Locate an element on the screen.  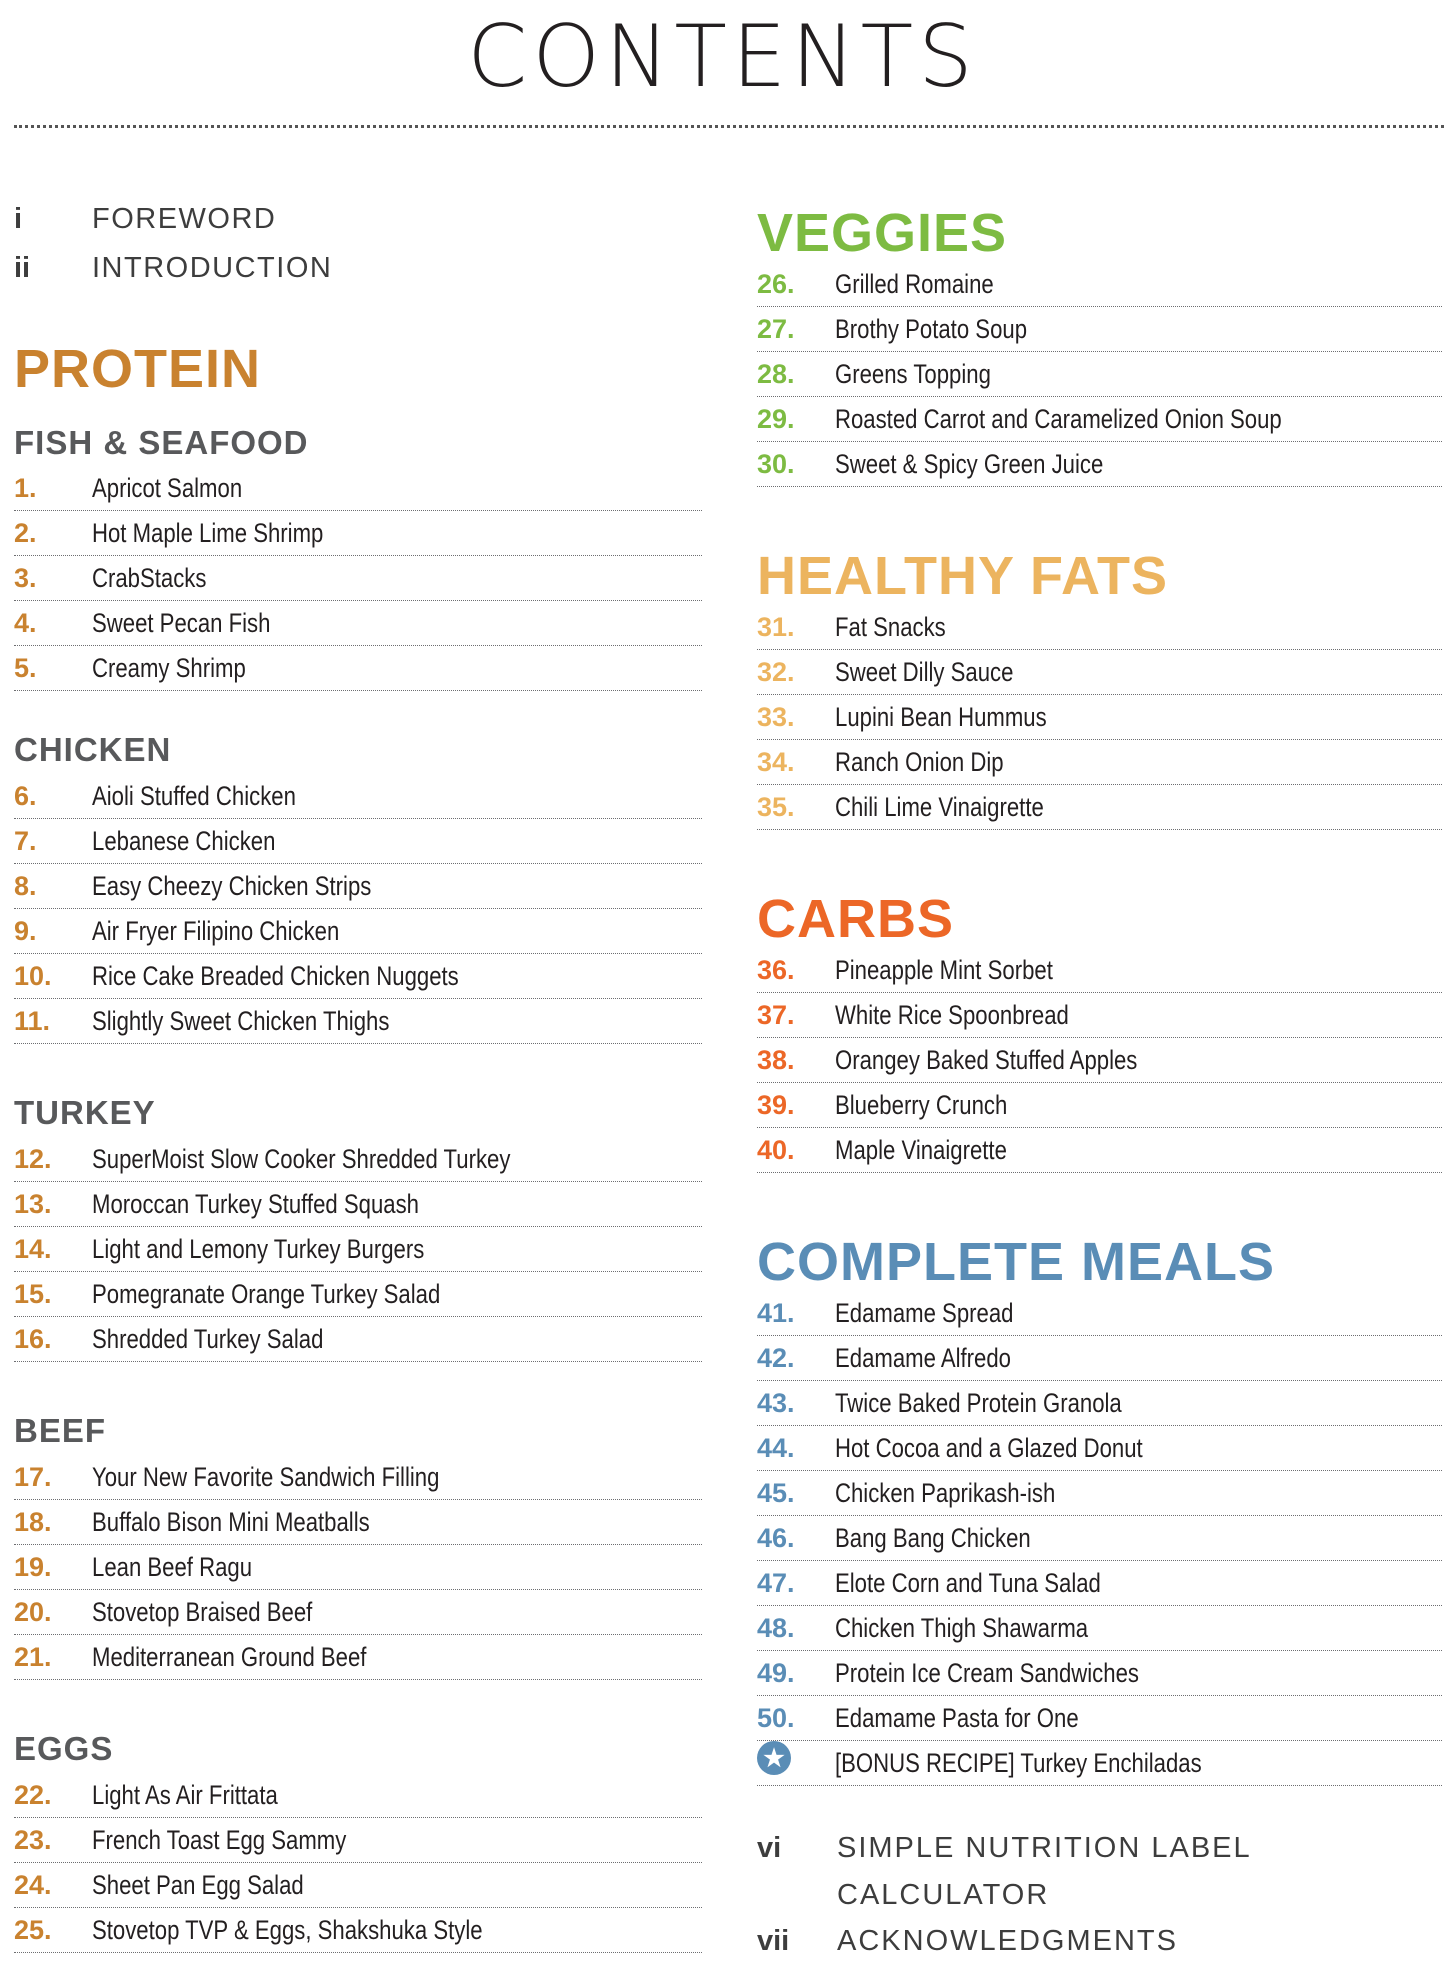
toc-entry: 42. Edamame Alfredo is located at coordinates (1099, 1358).